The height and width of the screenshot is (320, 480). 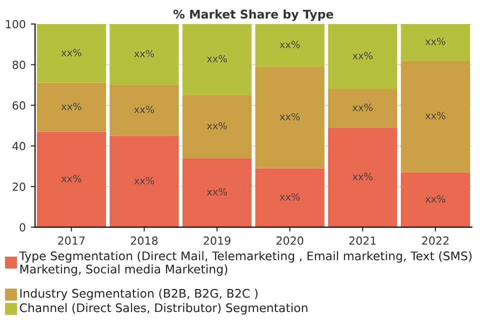 I want to click on x-tick-label: 2020, so click(x=290, y=240).